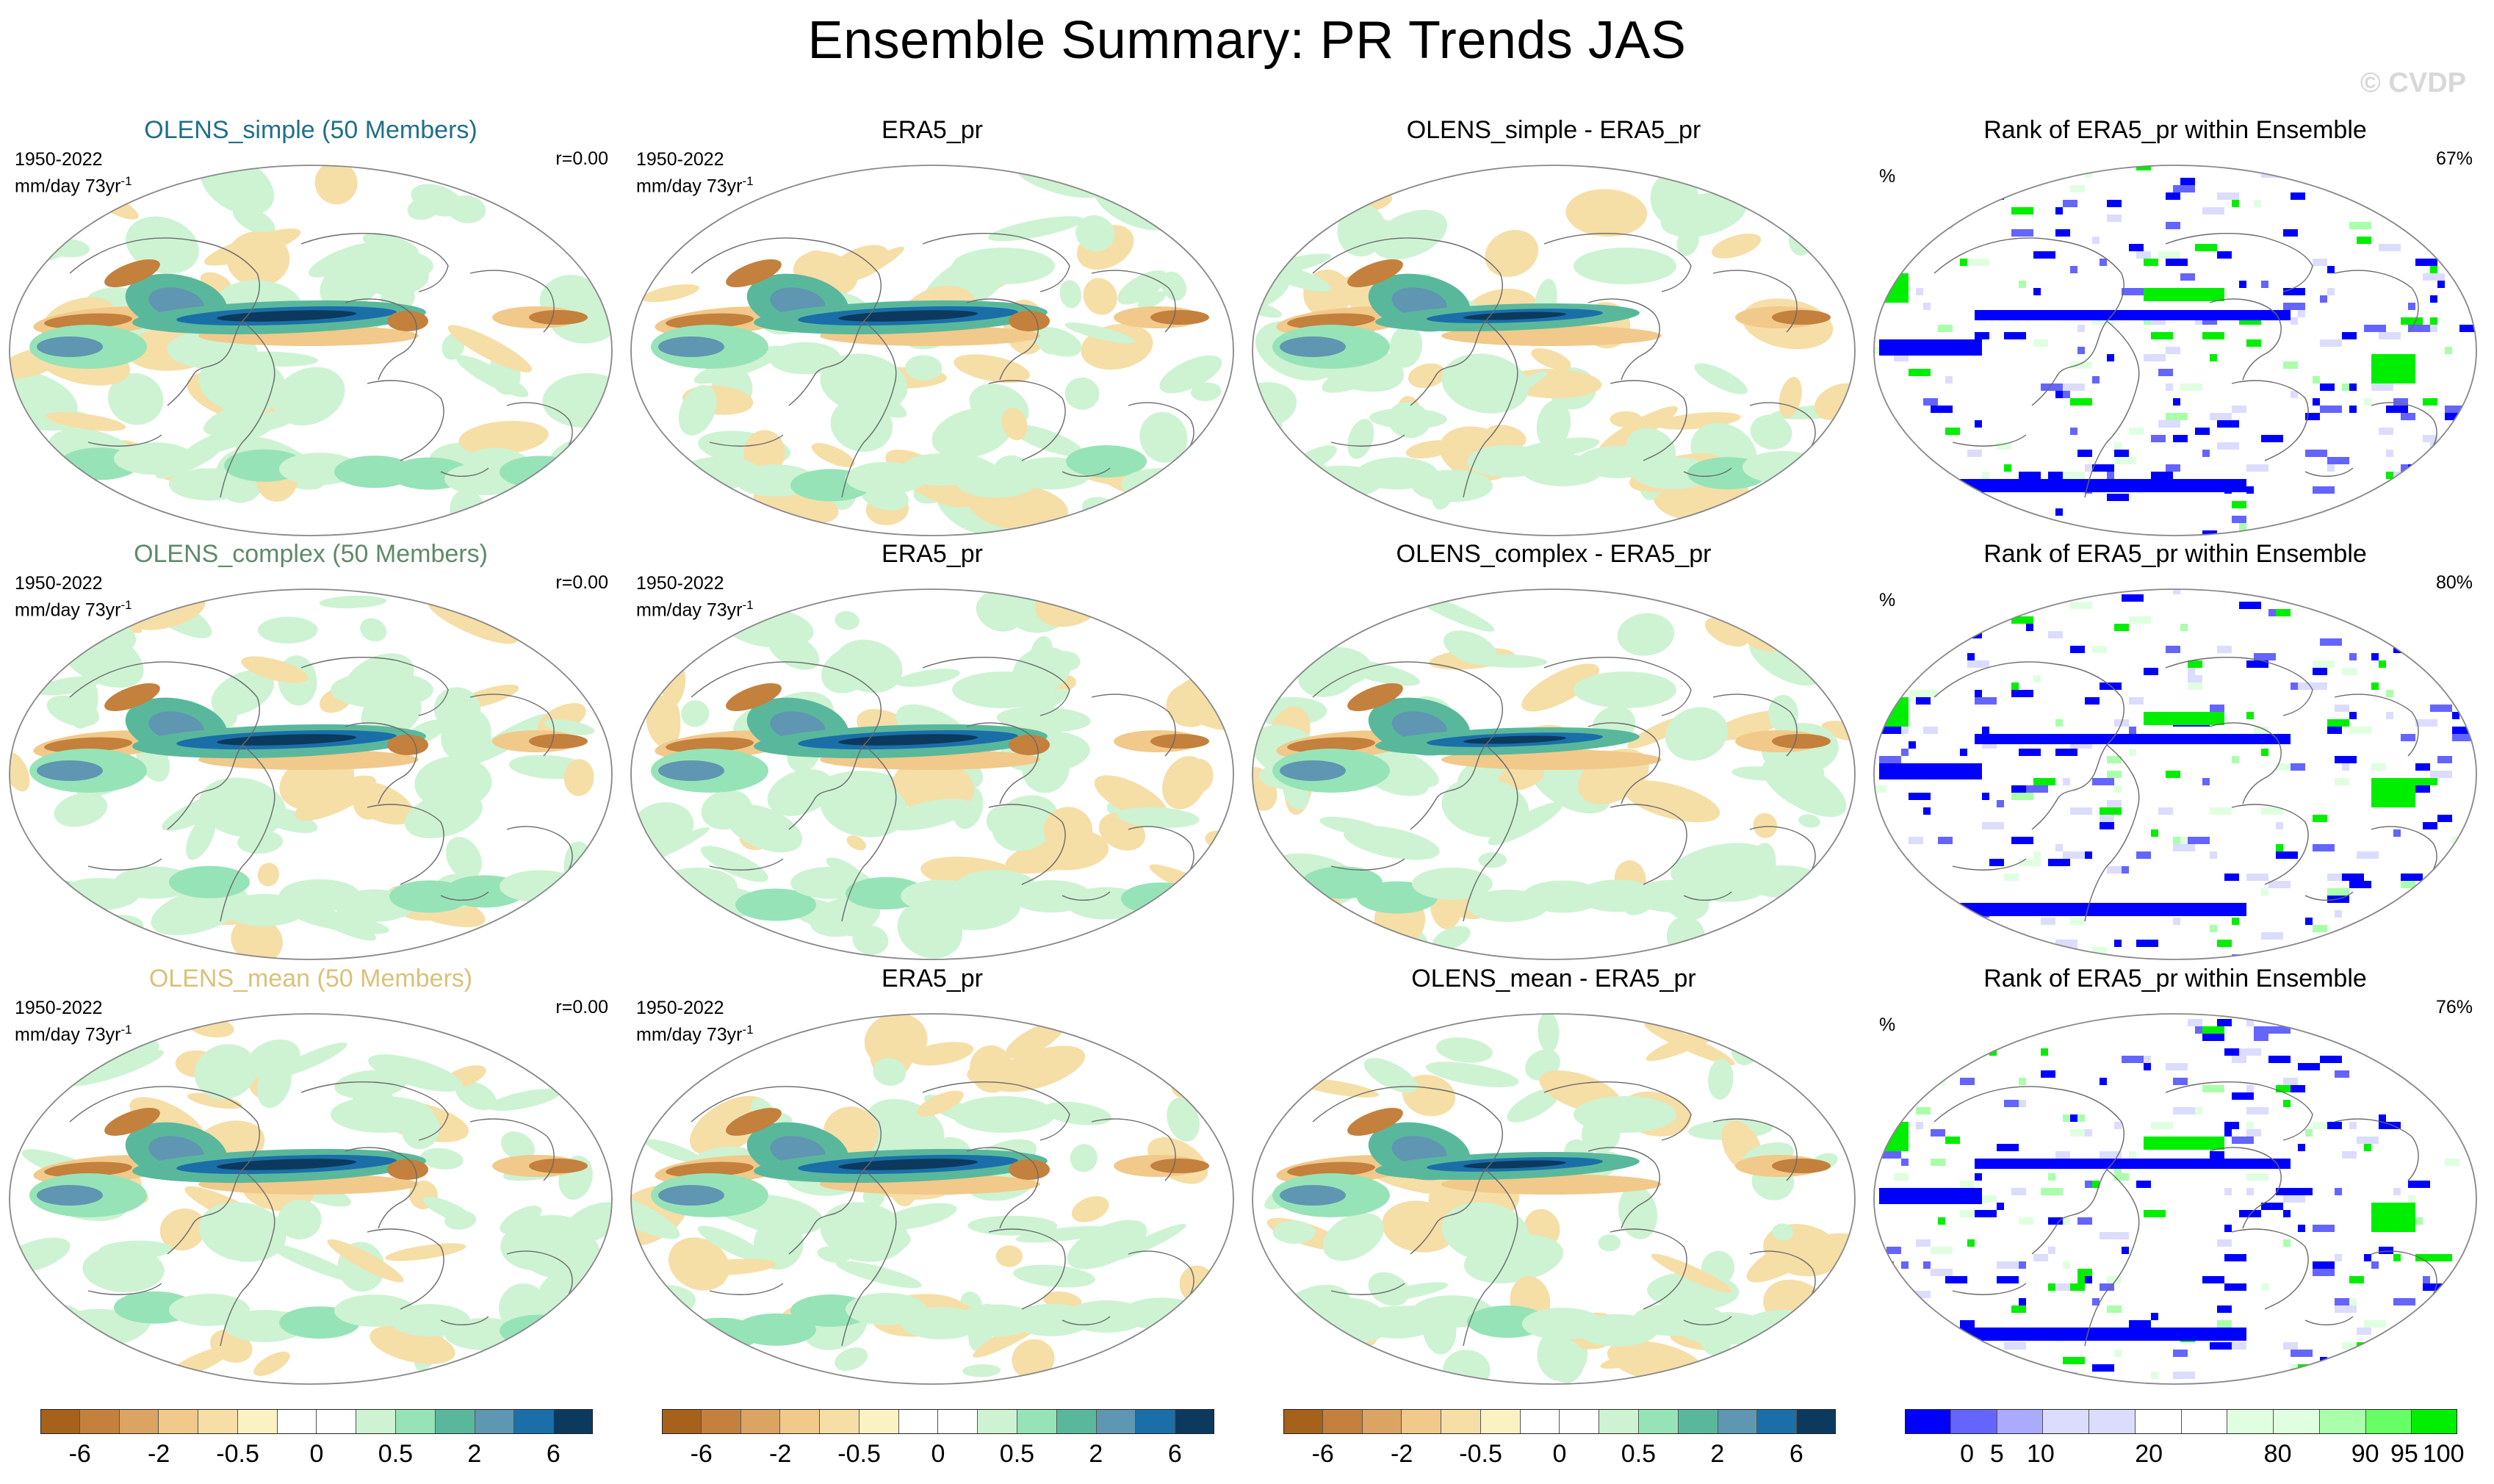 The height and width of the screenshot is (1484, 2494). I want to click on units-label: mm/day 73yr-1, so click(73, 183).